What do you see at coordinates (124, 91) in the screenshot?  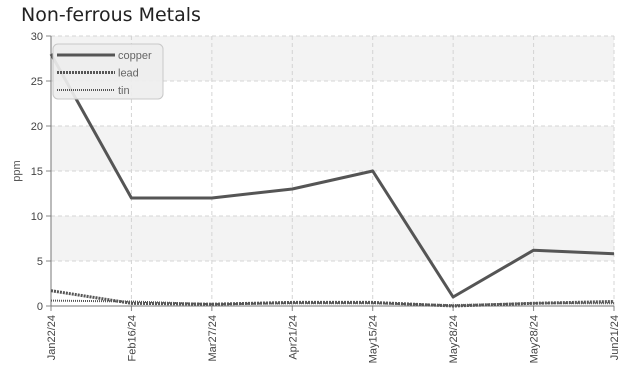 I see `legend-label-tin: tin` at bounding box center [124, 91].